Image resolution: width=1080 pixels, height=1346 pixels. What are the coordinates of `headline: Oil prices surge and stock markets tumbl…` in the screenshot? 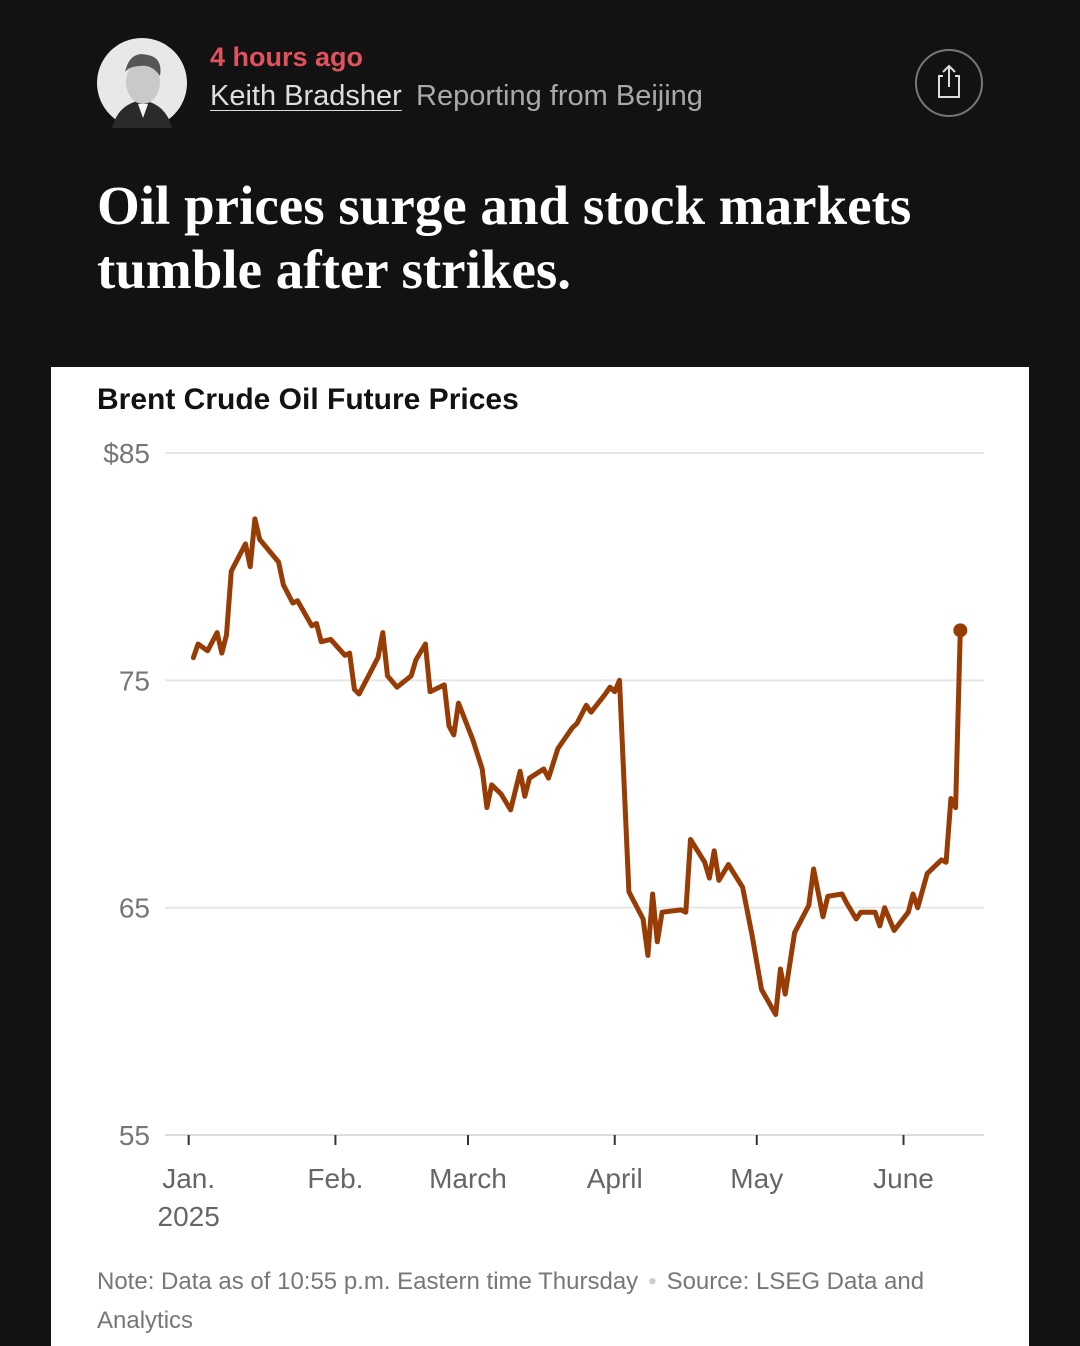 It's located at (504, 237).